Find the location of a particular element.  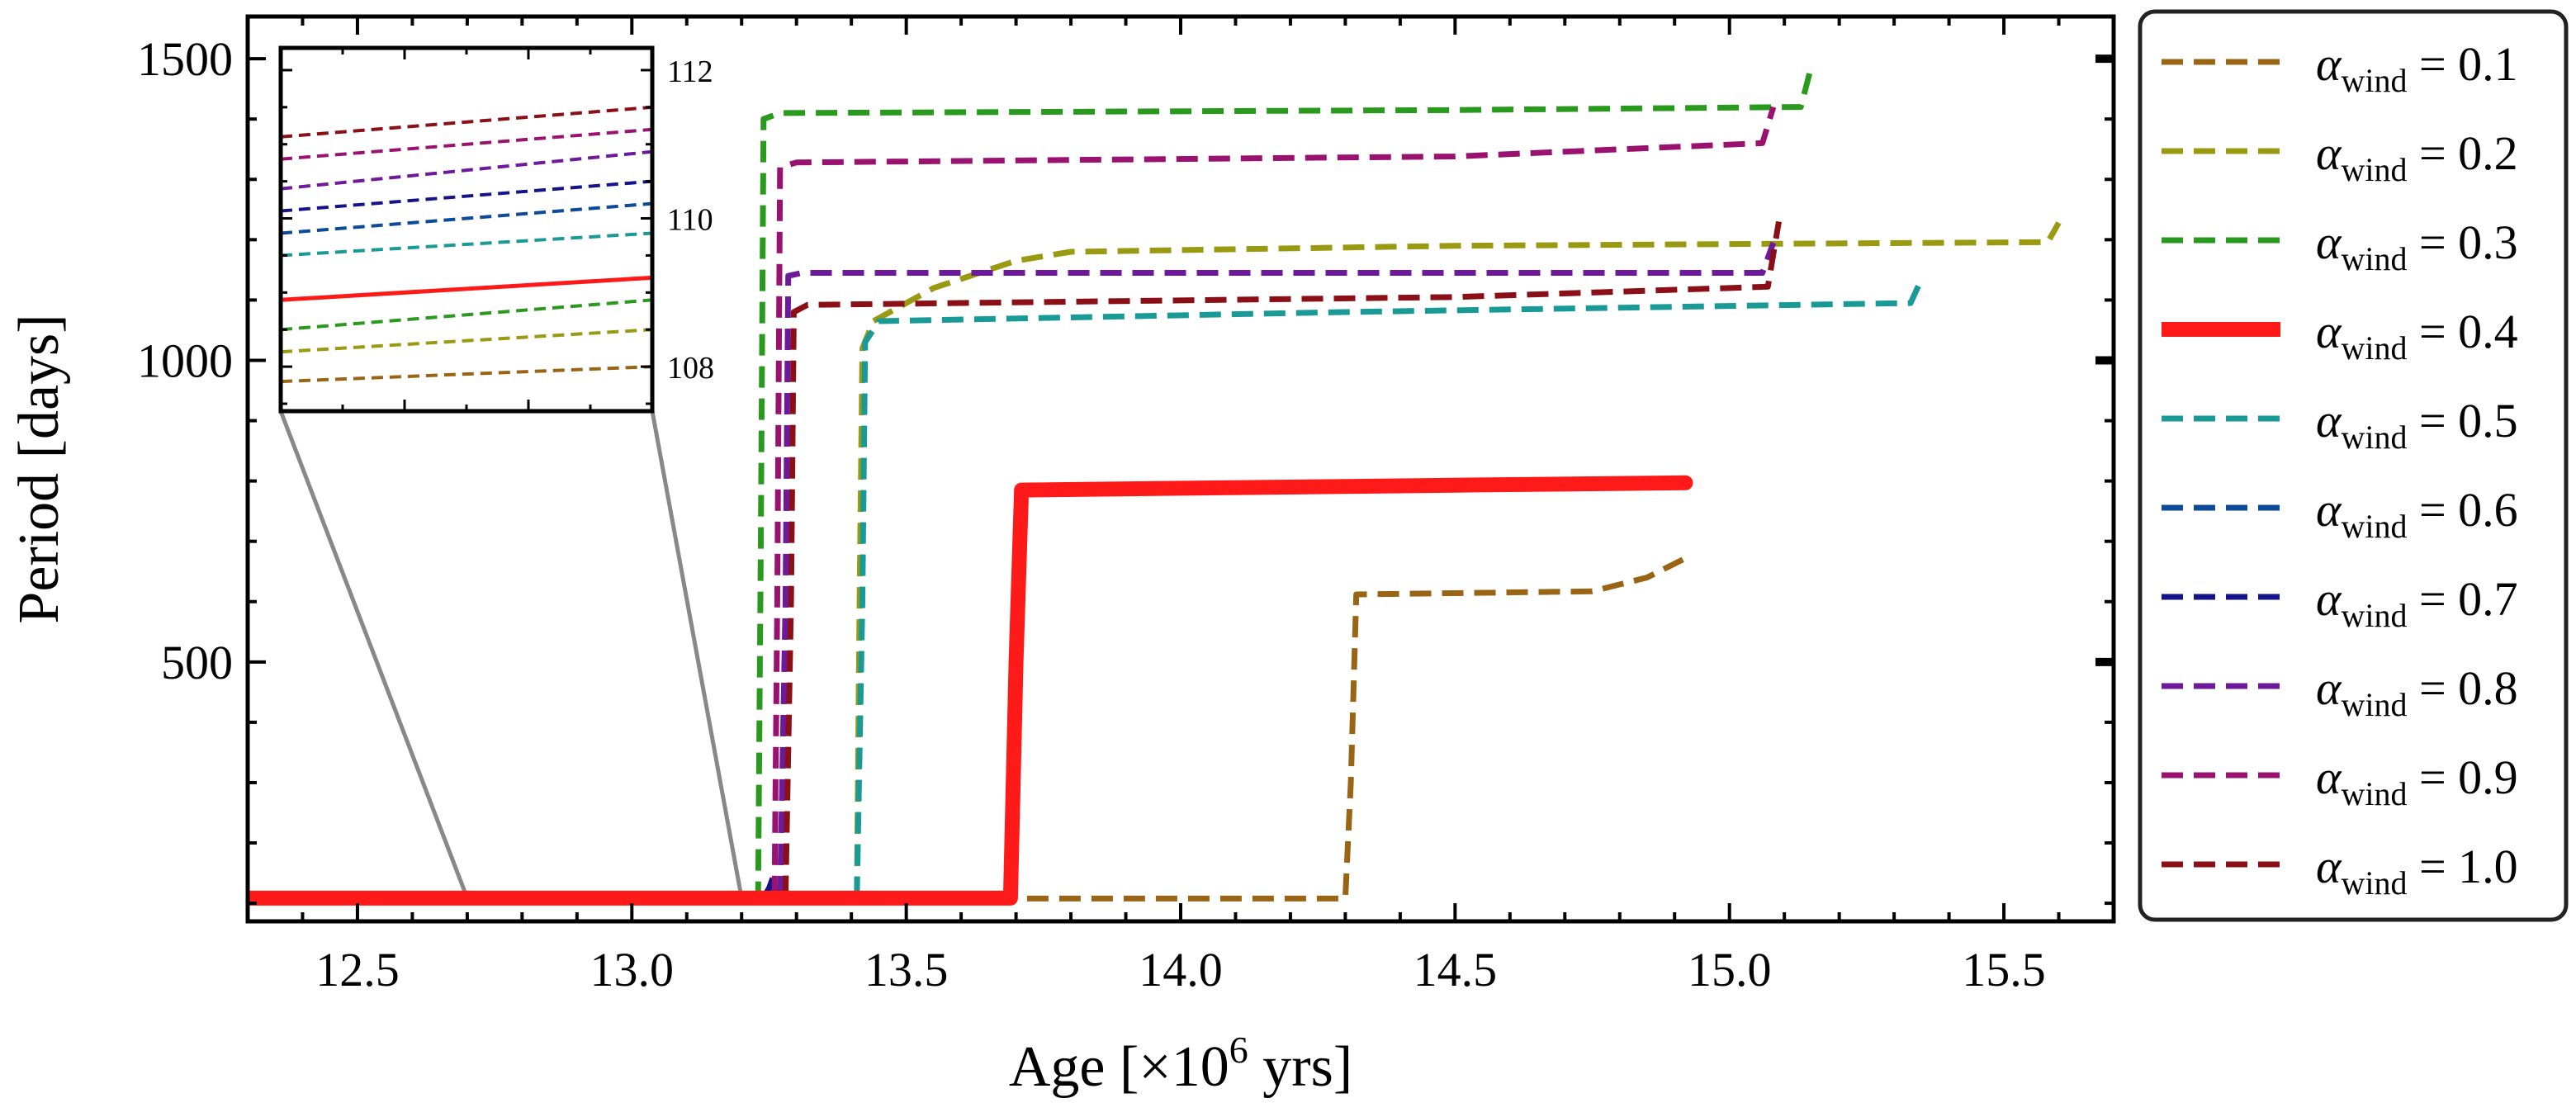

y-tick-label: 1500 is located at coordinates (185, 59).